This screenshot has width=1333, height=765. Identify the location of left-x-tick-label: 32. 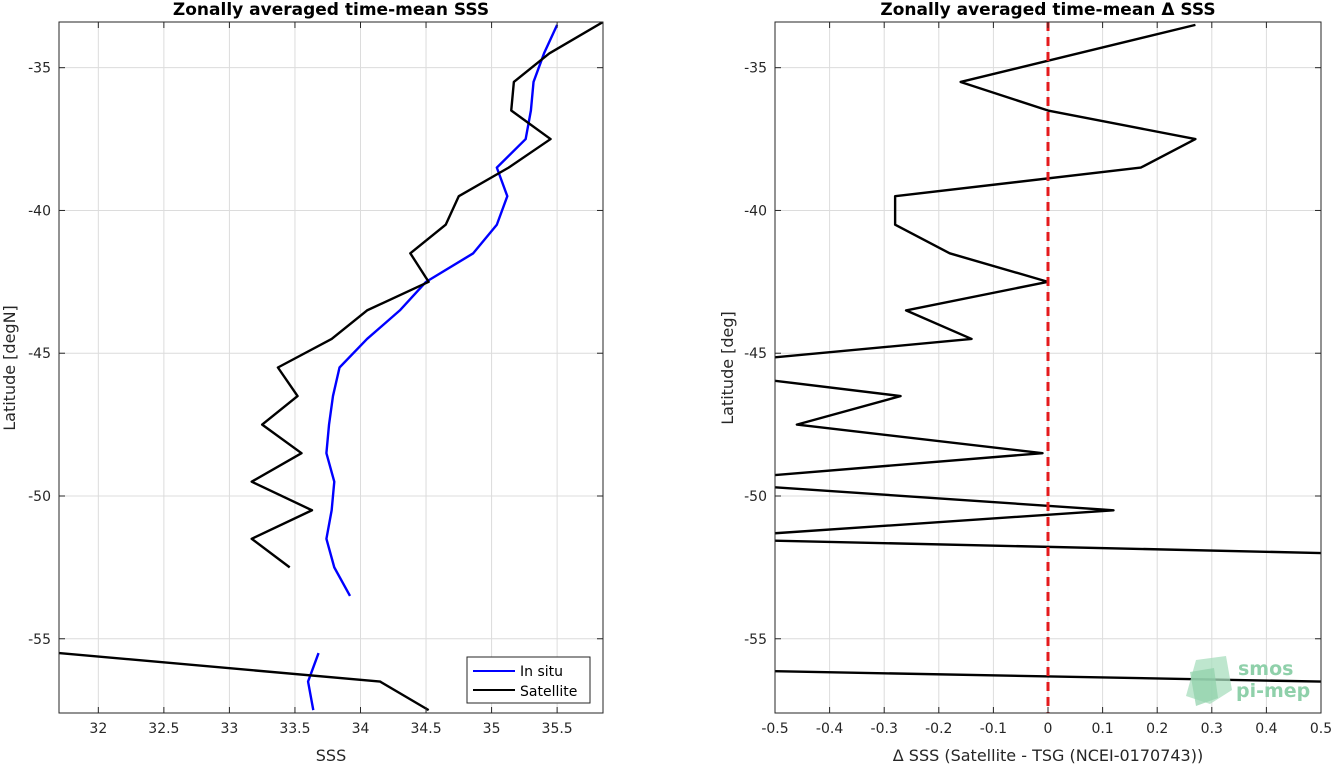
(98, 729).